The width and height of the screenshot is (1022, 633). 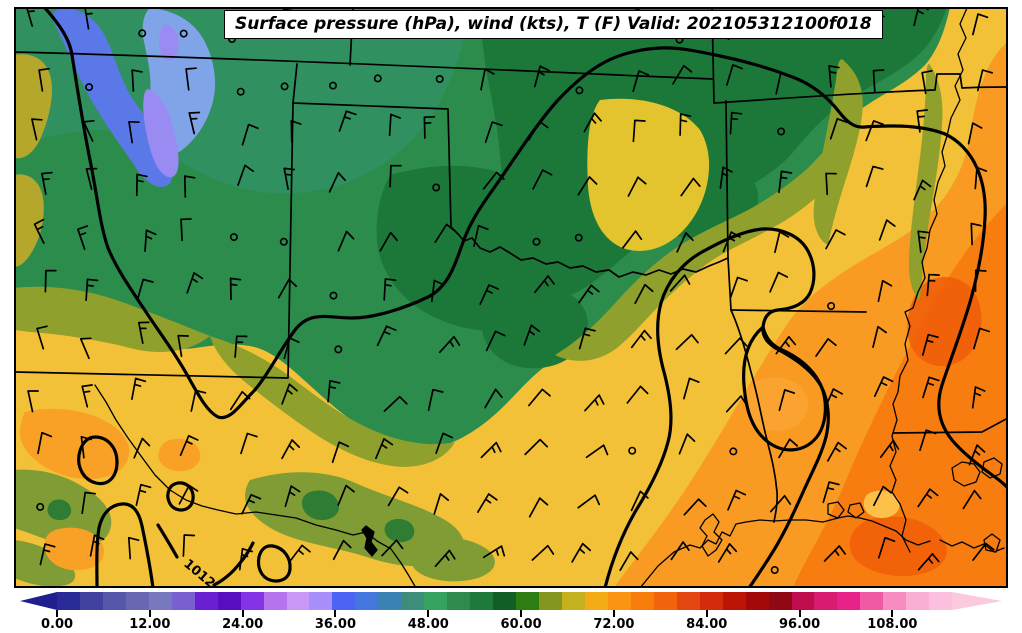 What do you see at coordinates (57, 624) in the screenshot?
I see `colorbar-tick-label: 0.00` at bounding box center [57, 624].